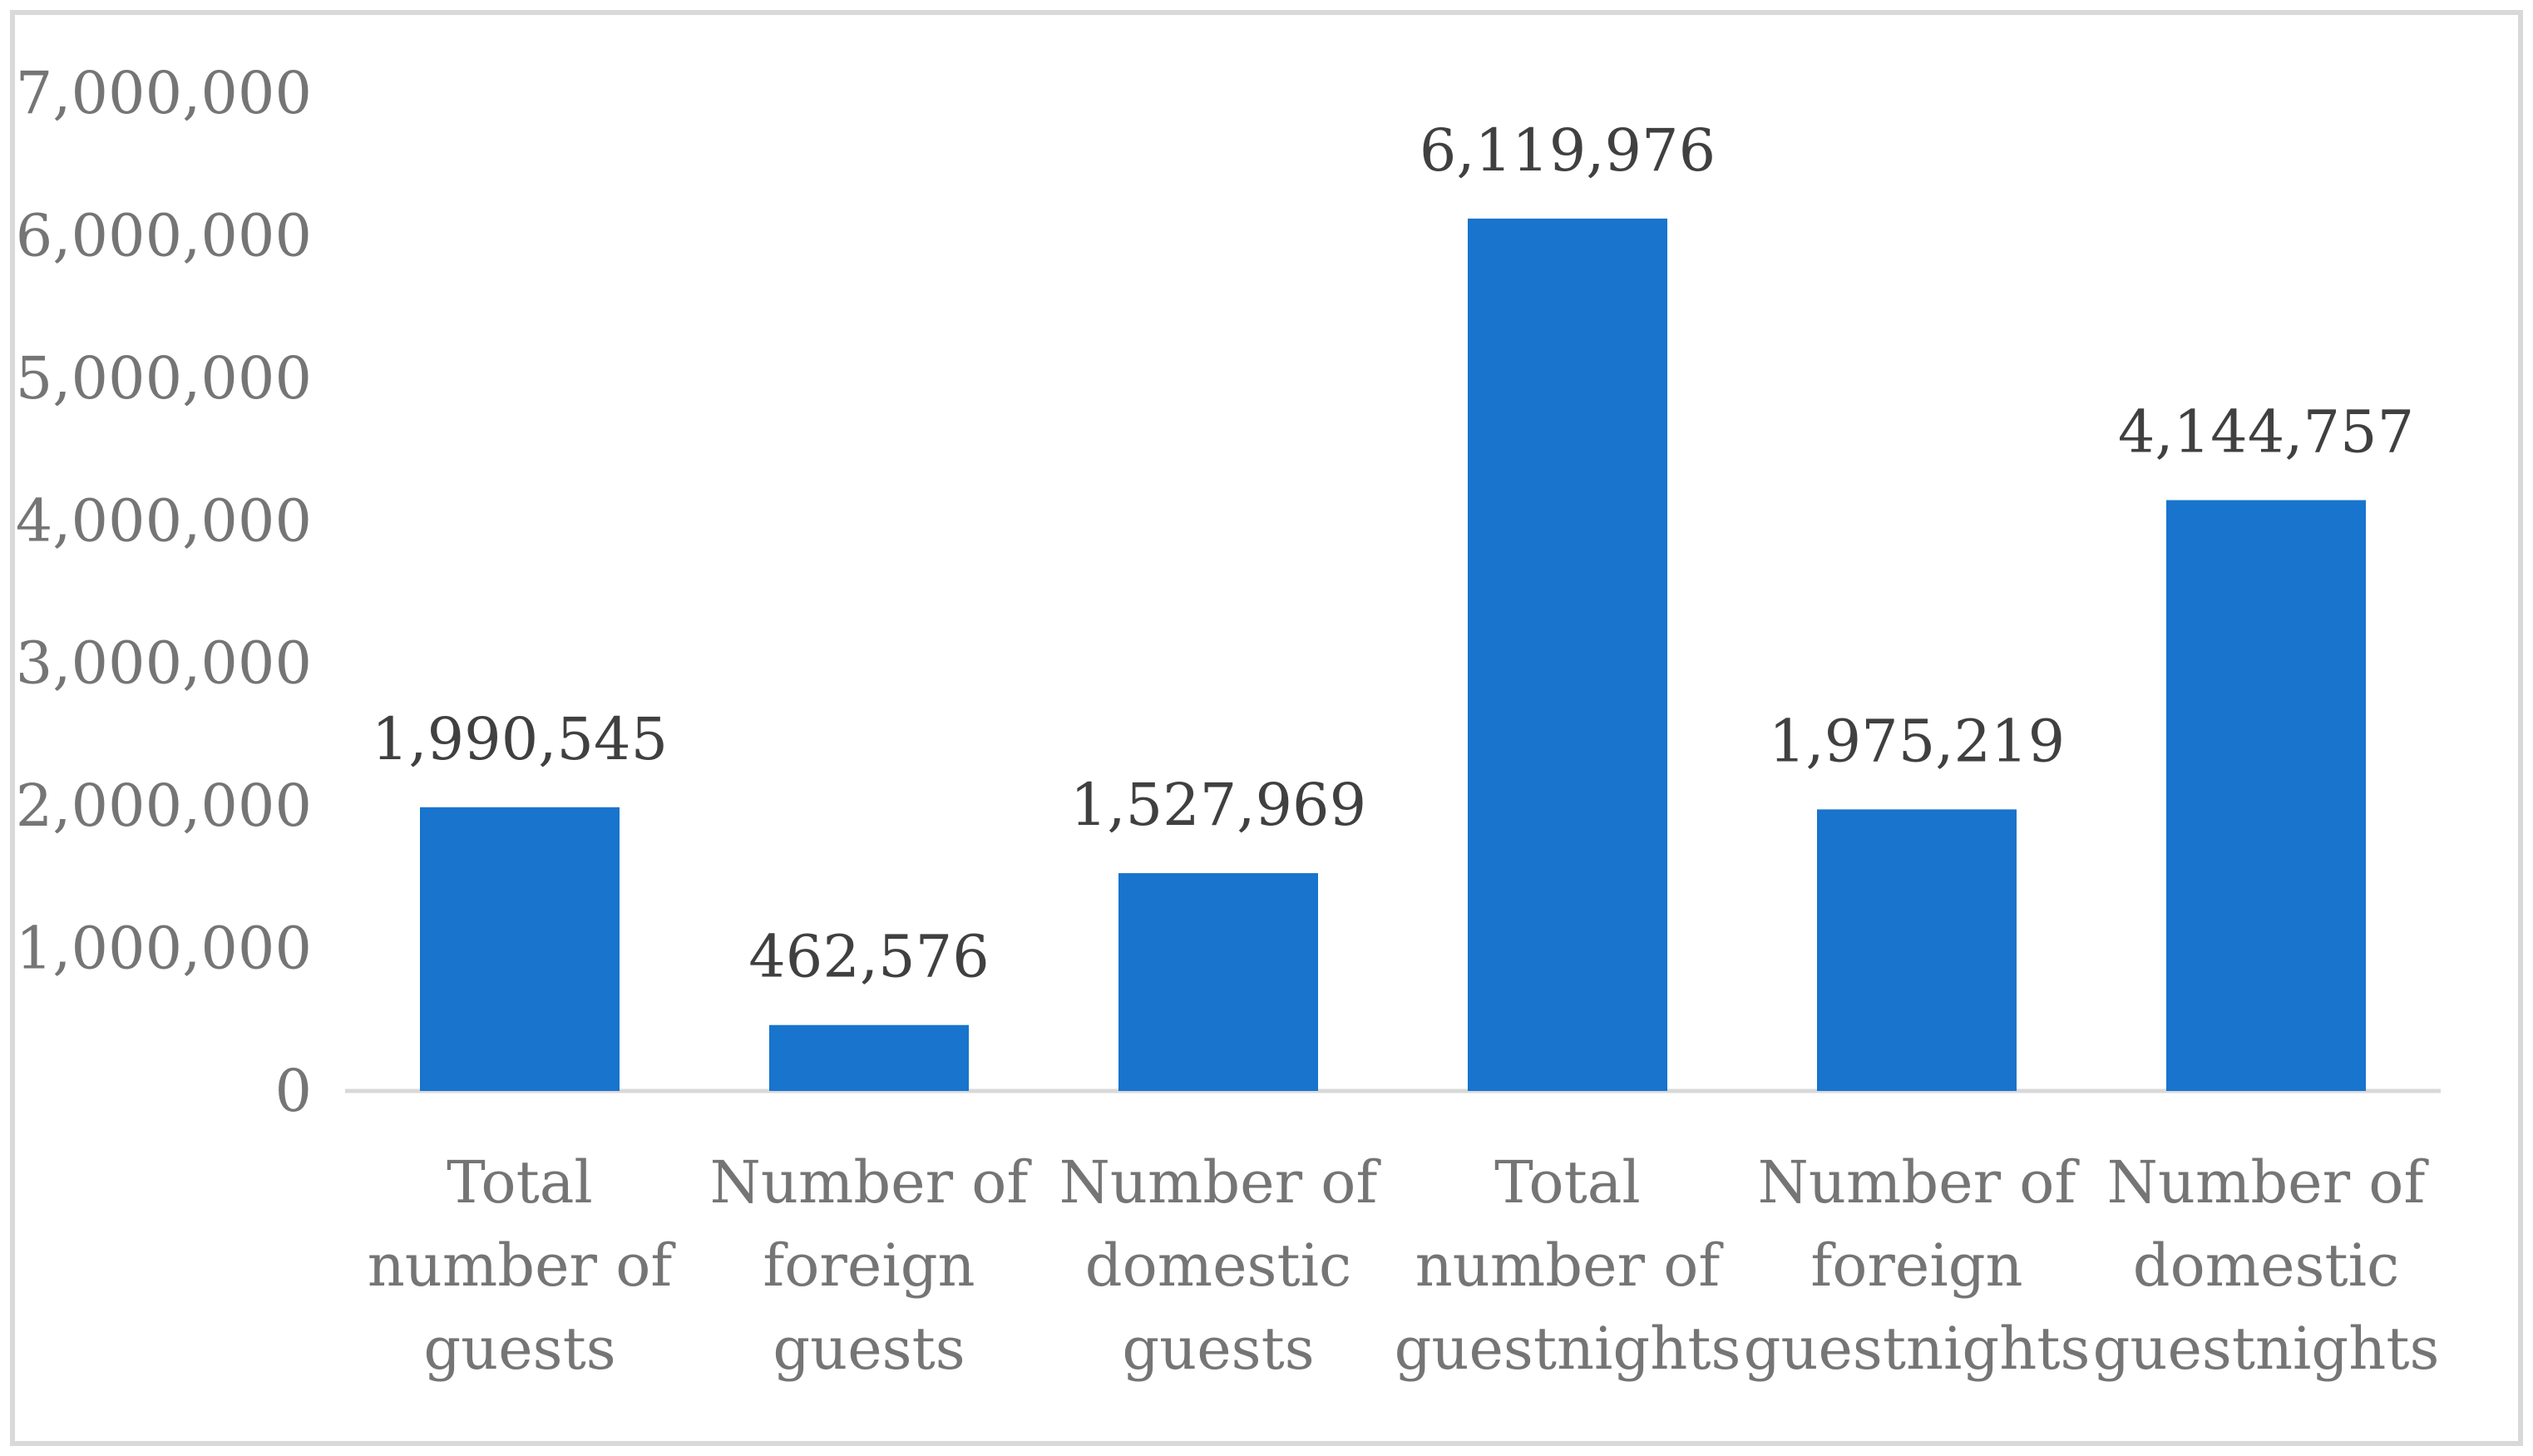 This screenshot has width=2533, height=1456. I want to click on y-tick-label: 1,000,000, so click(164, 949).